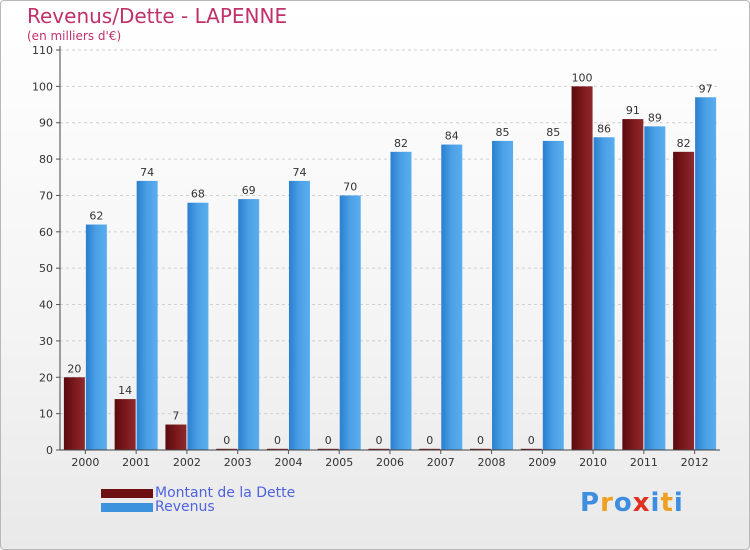  What do you see at coordinates (655, 117) in the screenshot?
I see `data-label-revenue: 89` at bounding box center [655, 117].